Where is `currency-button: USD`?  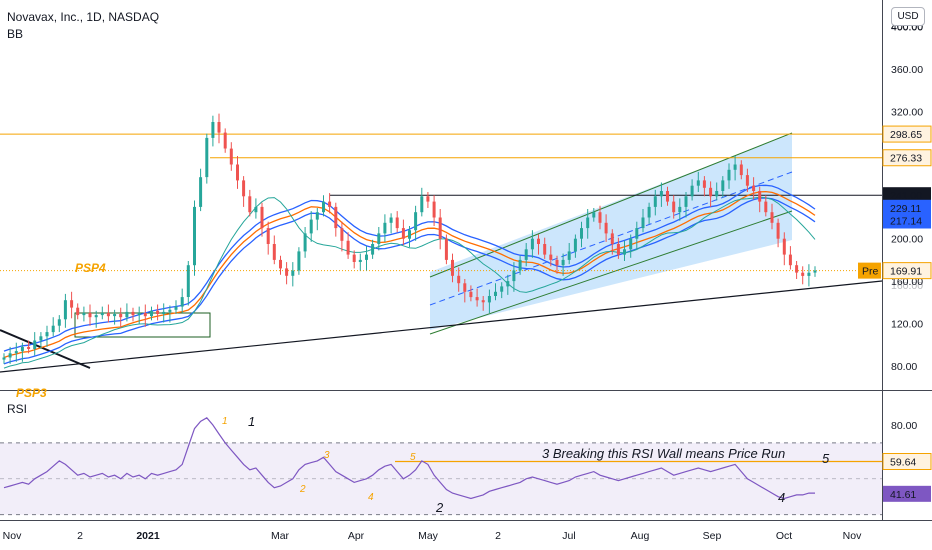 currency-button: USD is located at coordinates (908, 16).